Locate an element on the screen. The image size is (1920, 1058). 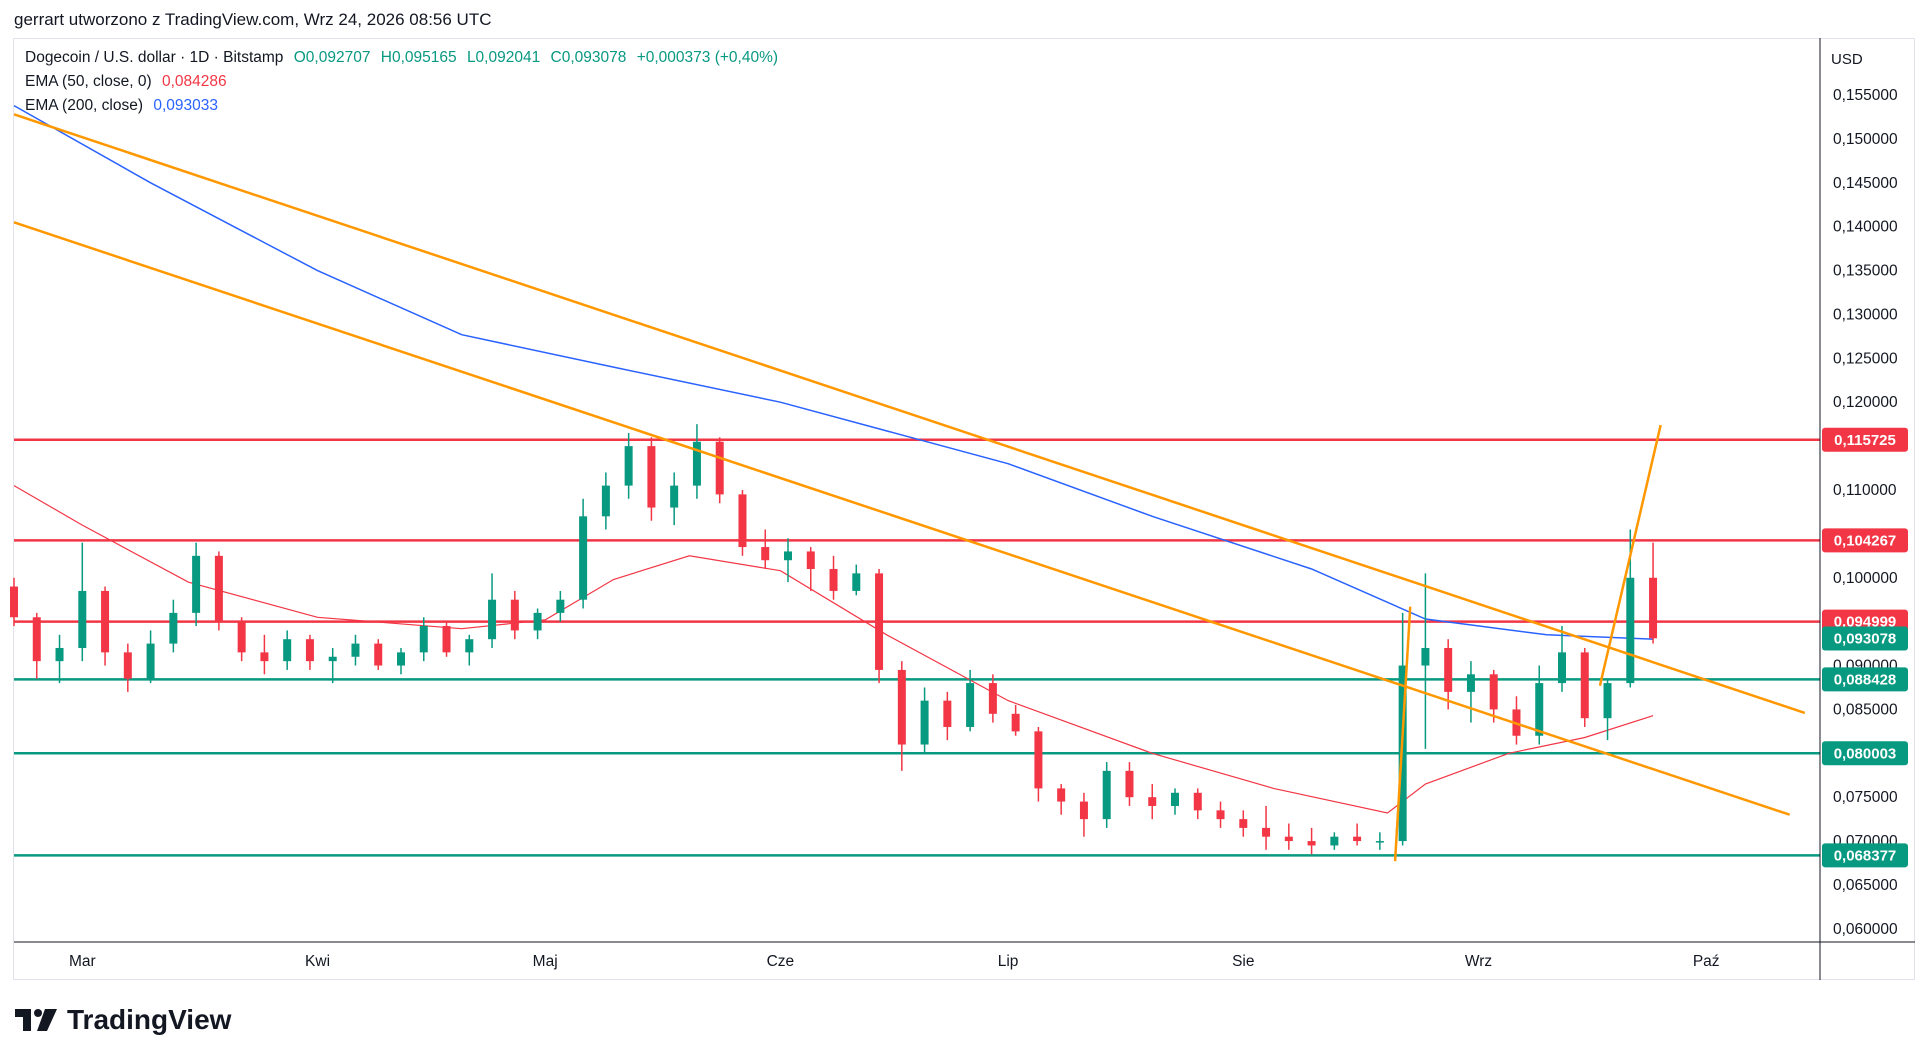
price-badge-label: 0,068377 is located at coordinates (1865, 855).